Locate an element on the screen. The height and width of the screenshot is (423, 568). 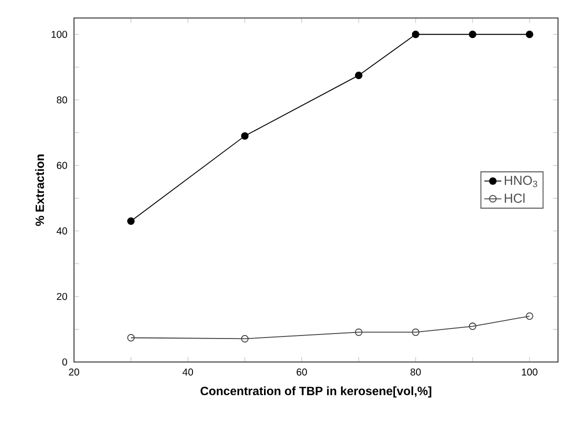
legend-label: HCl is located at coordinates (514, 198).